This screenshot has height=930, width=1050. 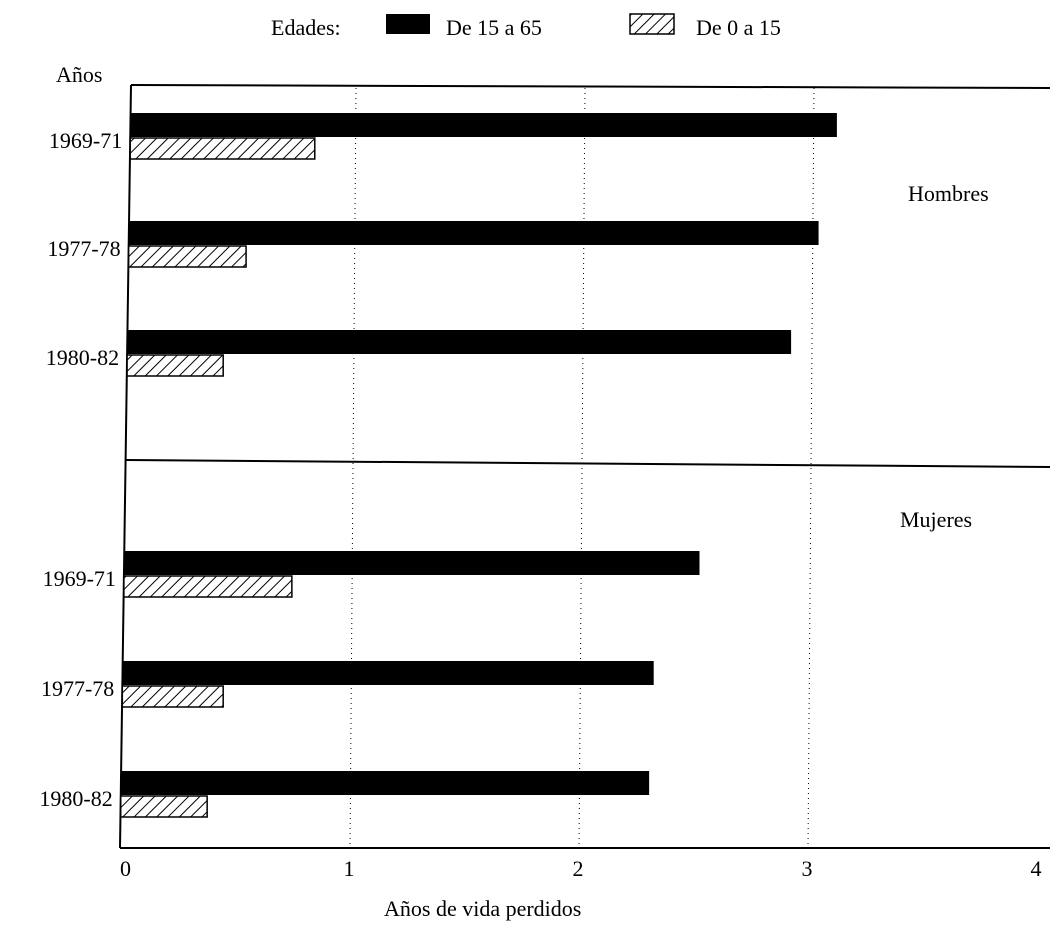 I want to click on legend-swatch-hatched, so click(x=652, y=24).